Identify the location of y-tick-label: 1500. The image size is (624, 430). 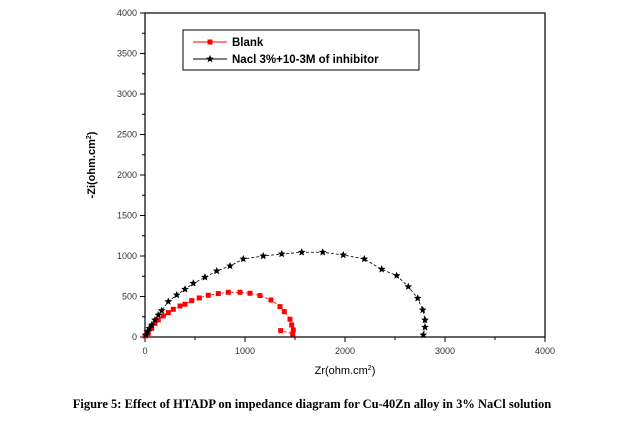
(127, 216).